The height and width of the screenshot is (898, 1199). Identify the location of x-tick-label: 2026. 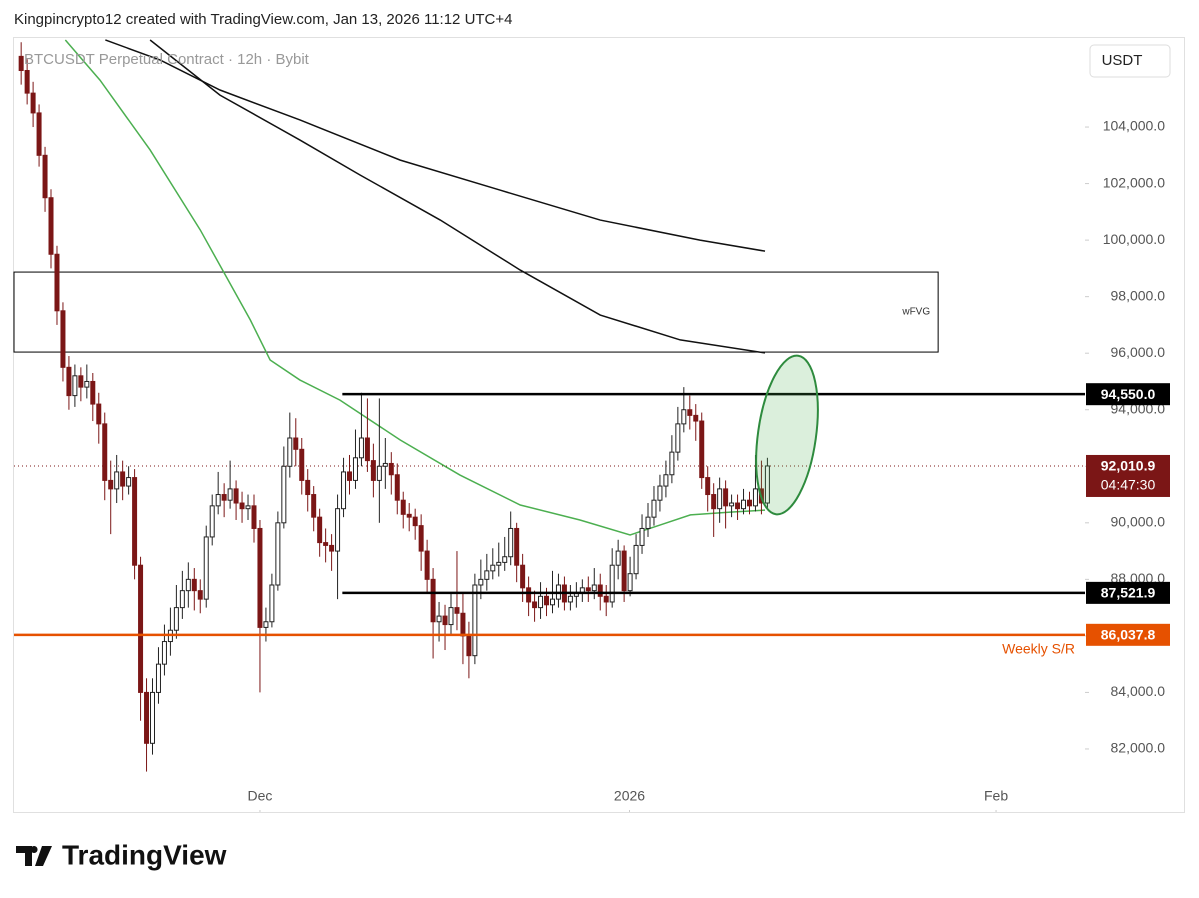
(629, 796).